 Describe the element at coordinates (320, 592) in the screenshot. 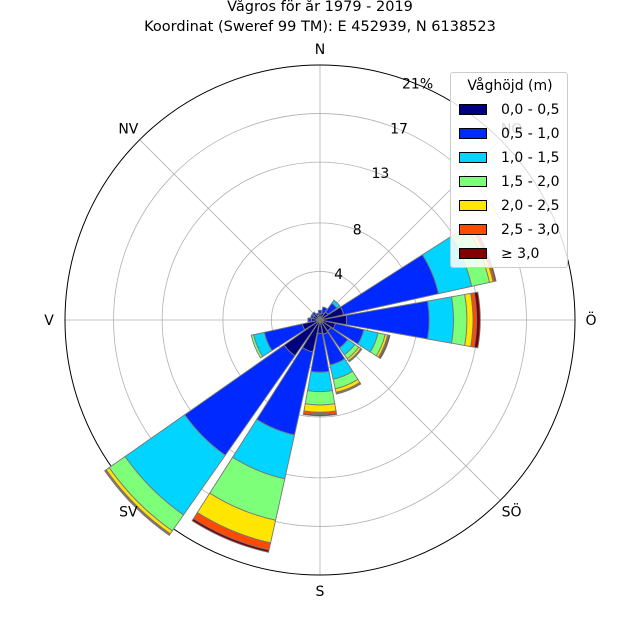

I see `direction-label: S` at that location.